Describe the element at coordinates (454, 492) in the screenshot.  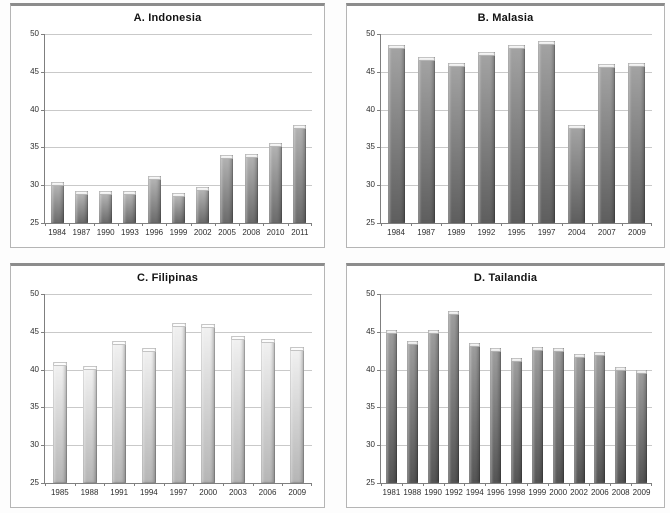
I see `x-tick-label: 1992` at that location.